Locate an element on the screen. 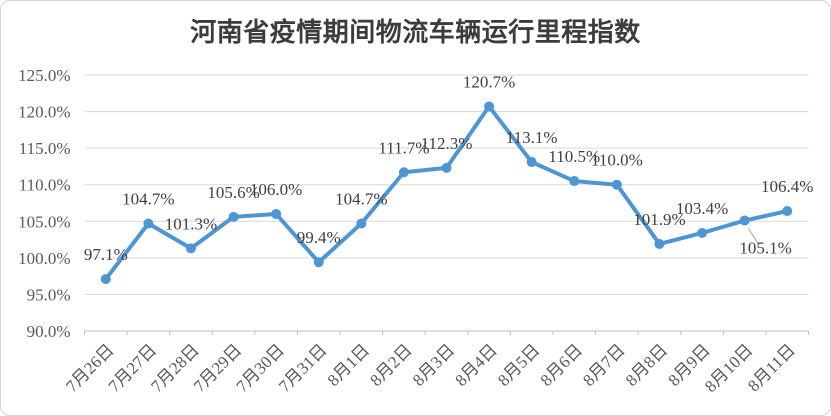 The image size is (831, 416). y-axis-tick-label: 90.0% is located at coordinates (49, 331).